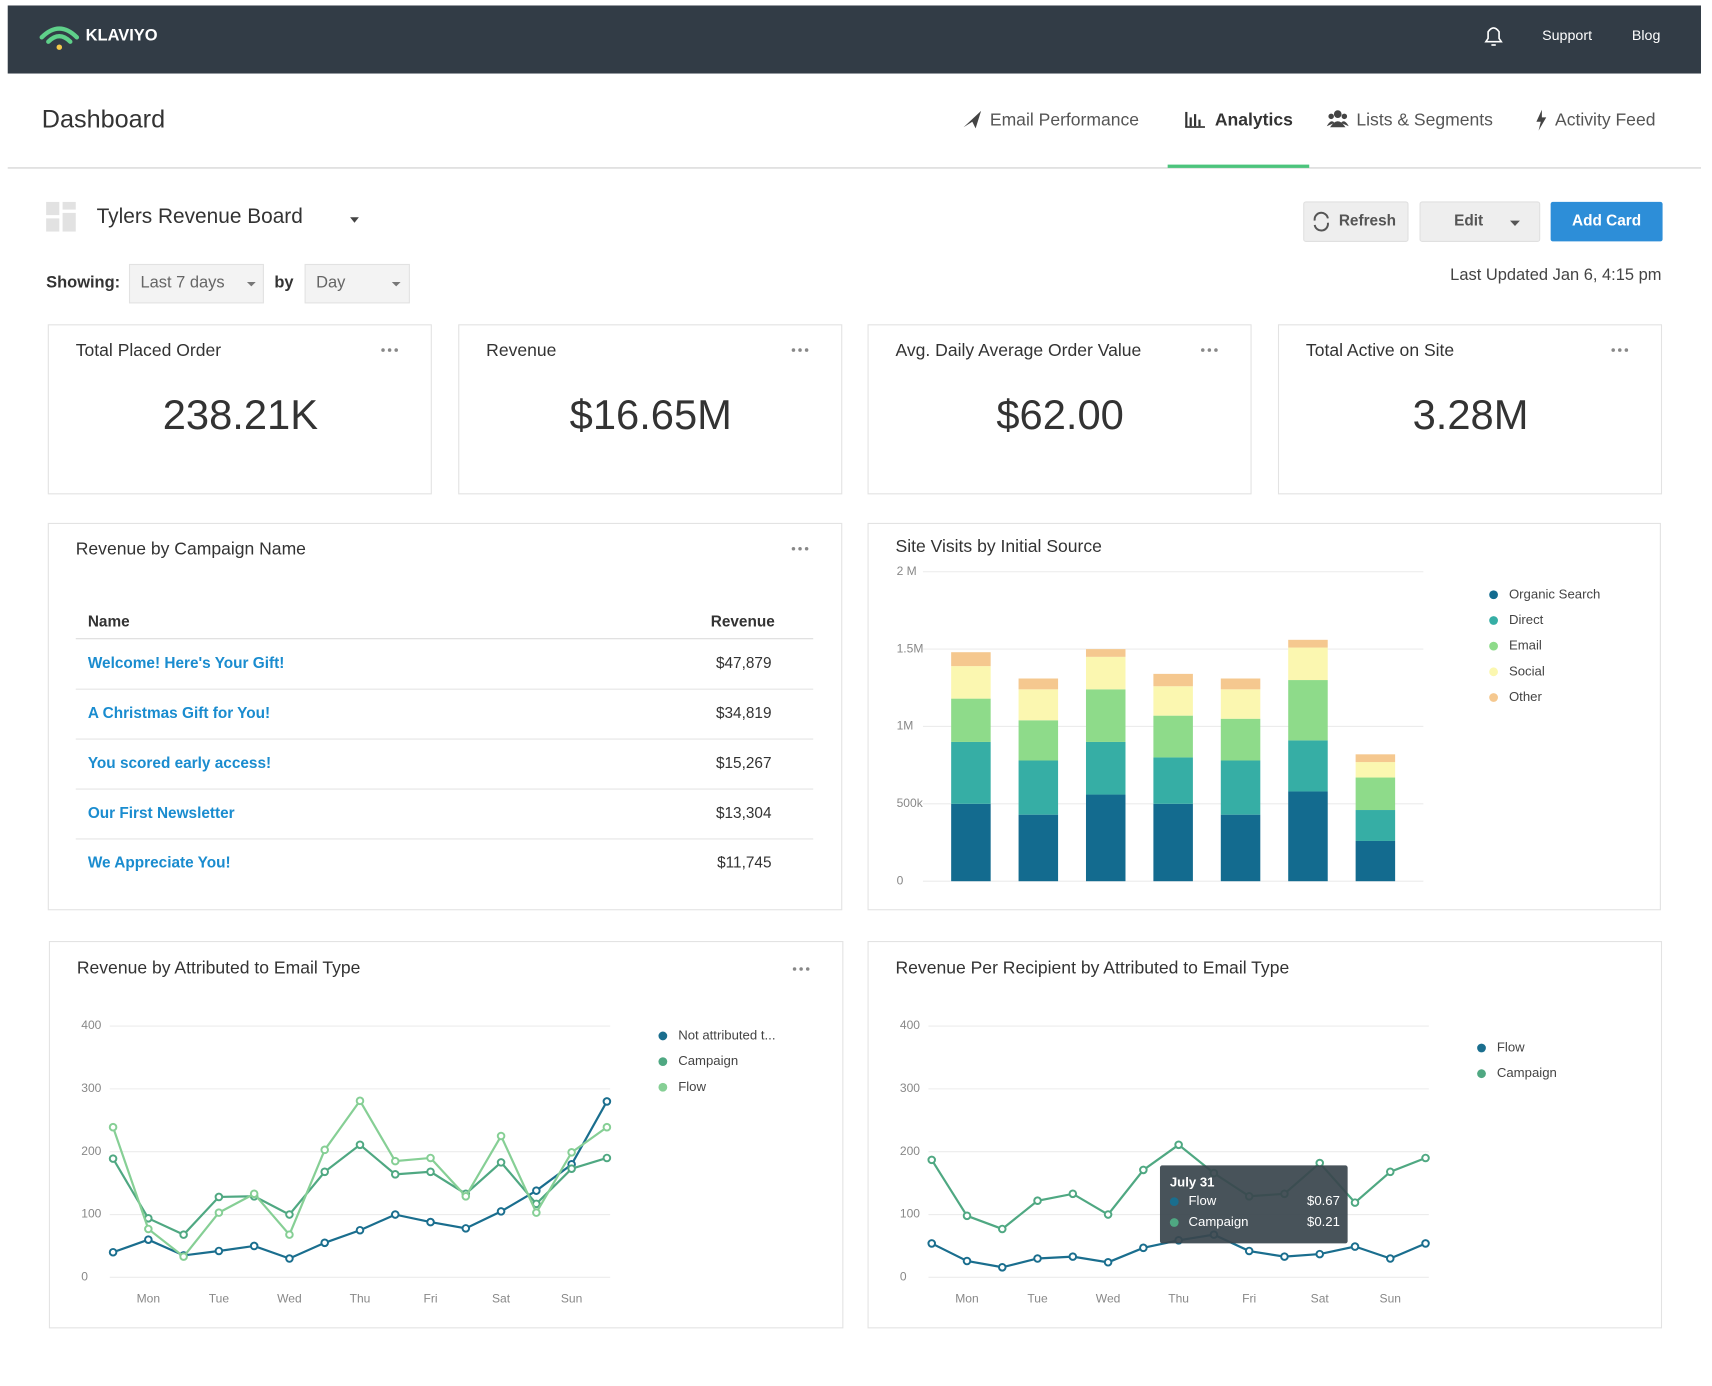  What do you see at coordinates (179, 713) in the screenshot?
I see `campaign-link: A Christmas Gift for You!` at bounding box center [179, 713].